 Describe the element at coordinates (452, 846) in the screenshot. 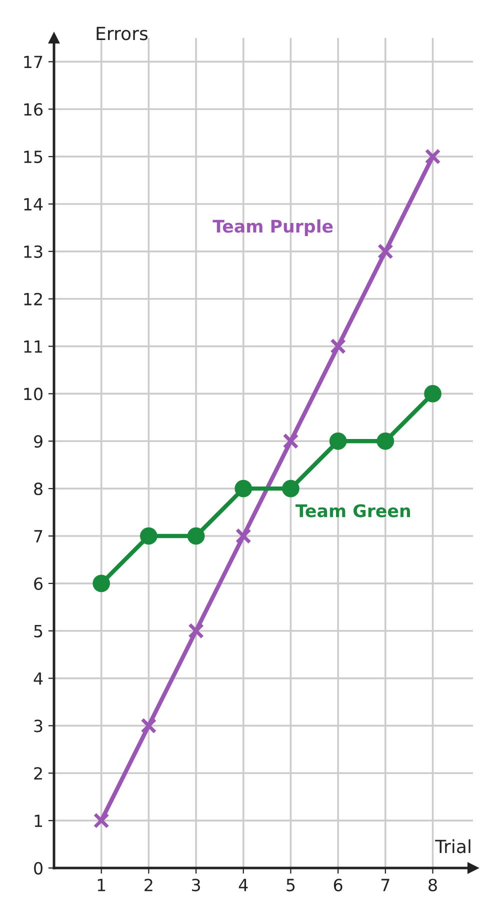

I see `x-axis-title: Trial` at that location.